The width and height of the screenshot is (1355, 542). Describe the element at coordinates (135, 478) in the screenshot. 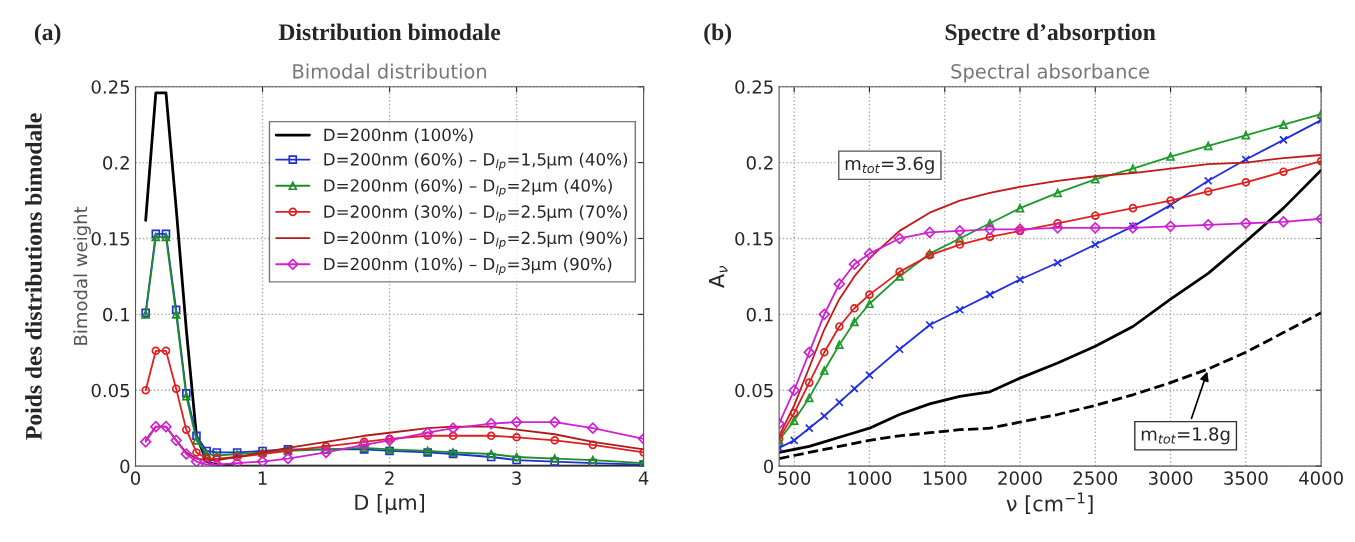

I see `x-tick-label: 0` at that location.